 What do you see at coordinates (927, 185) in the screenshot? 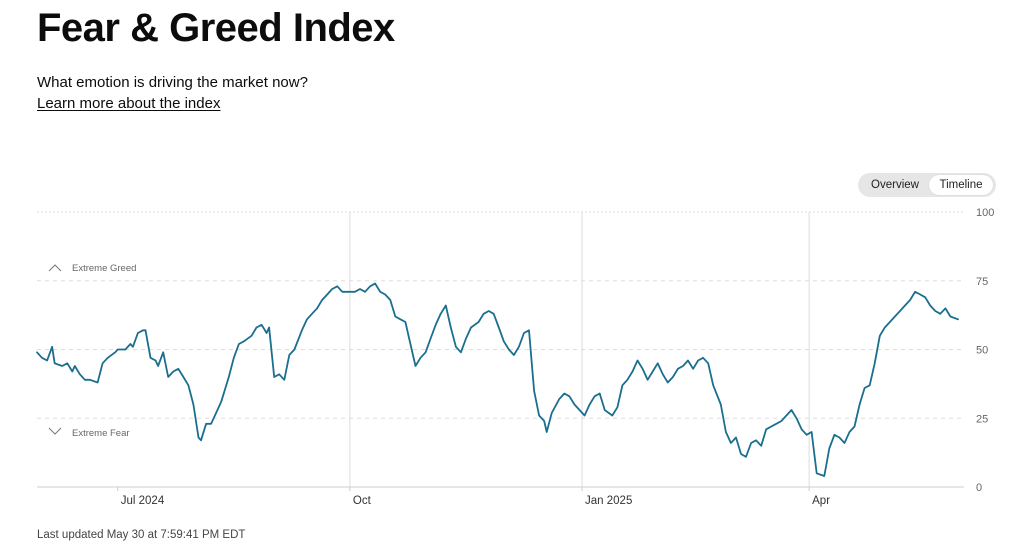
I see `view-toggle: Overview Timeline` at bounding box center [927, 185].